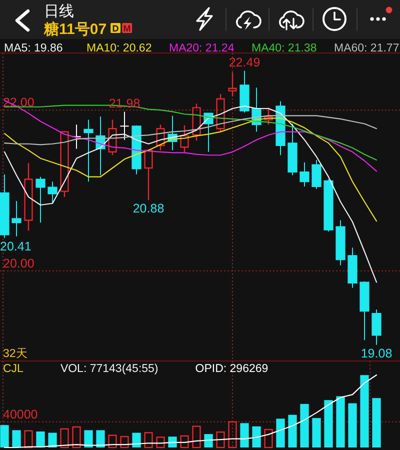  Describe the element at coordinates (33, 48) in the screenshot. I see `legend-label: MA5: 19.86` at that location.